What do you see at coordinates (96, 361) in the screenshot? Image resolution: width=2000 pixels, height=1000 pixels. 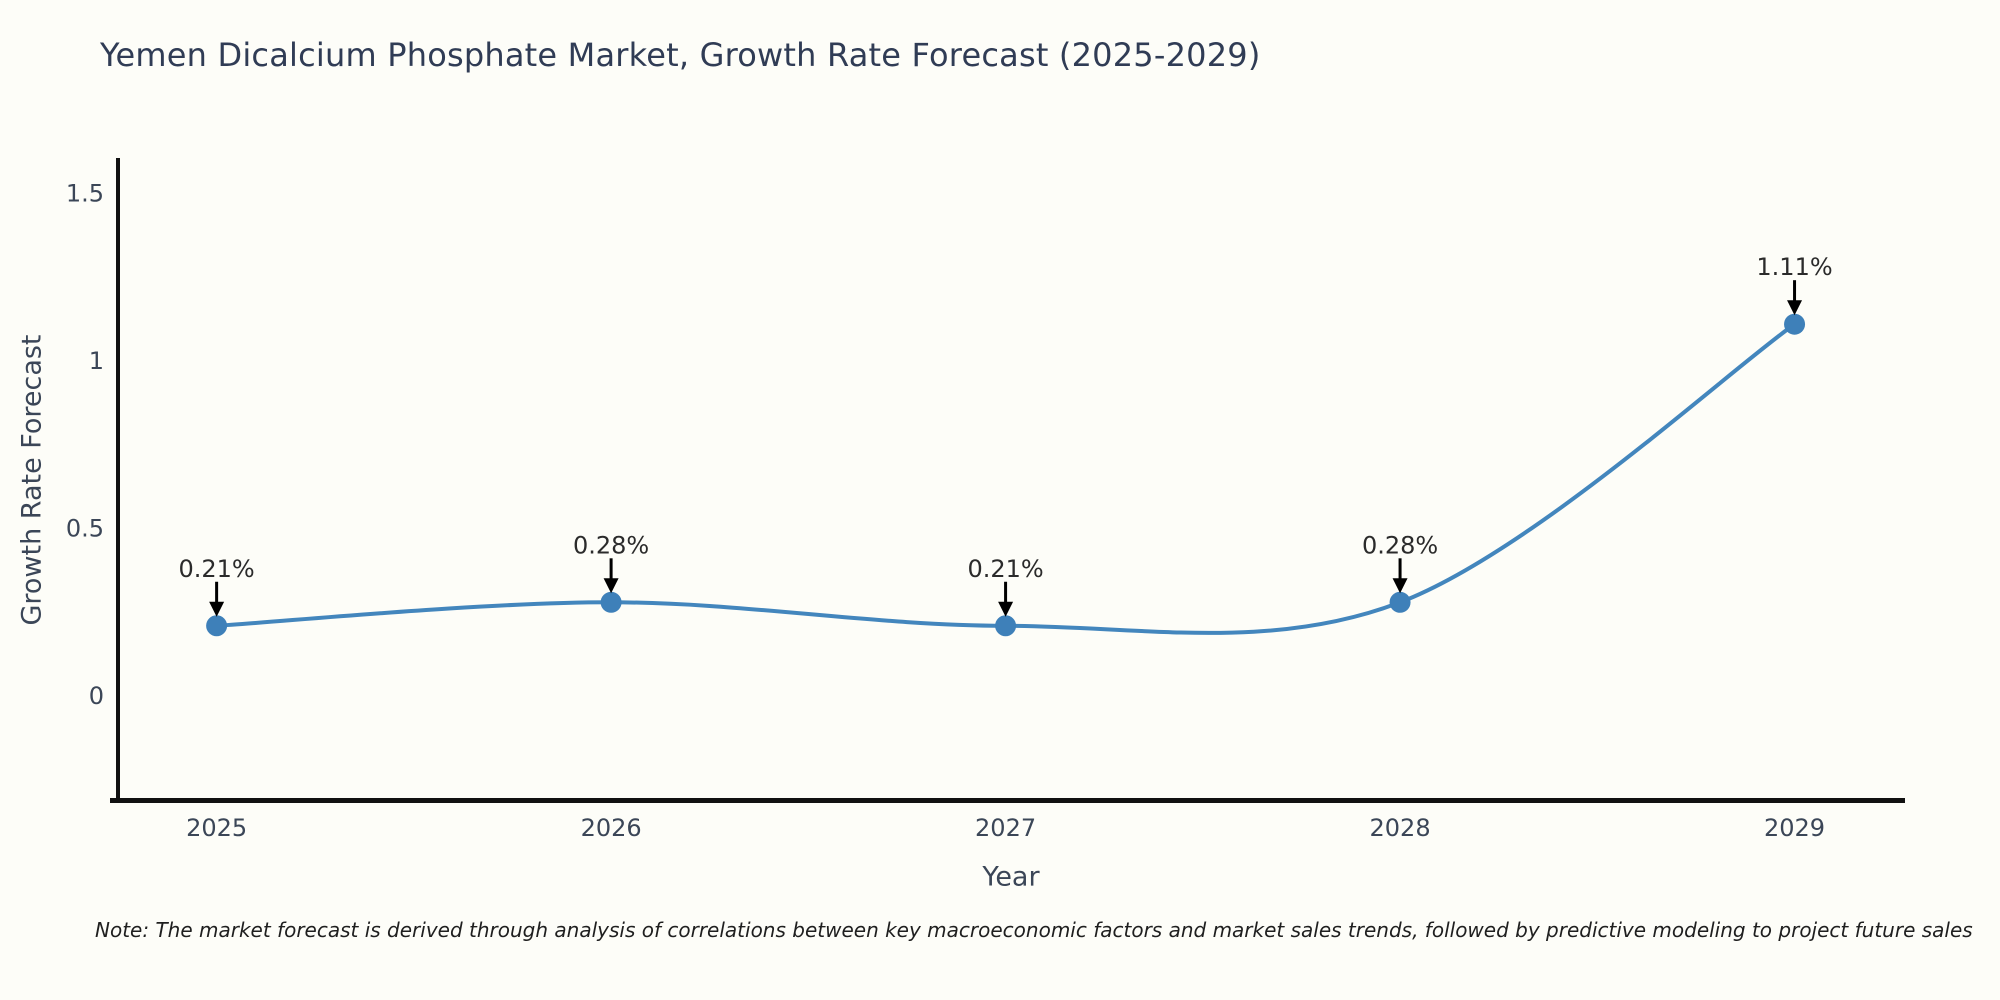 I see `y-tick-label: 1` at bounding box center [96, 361].